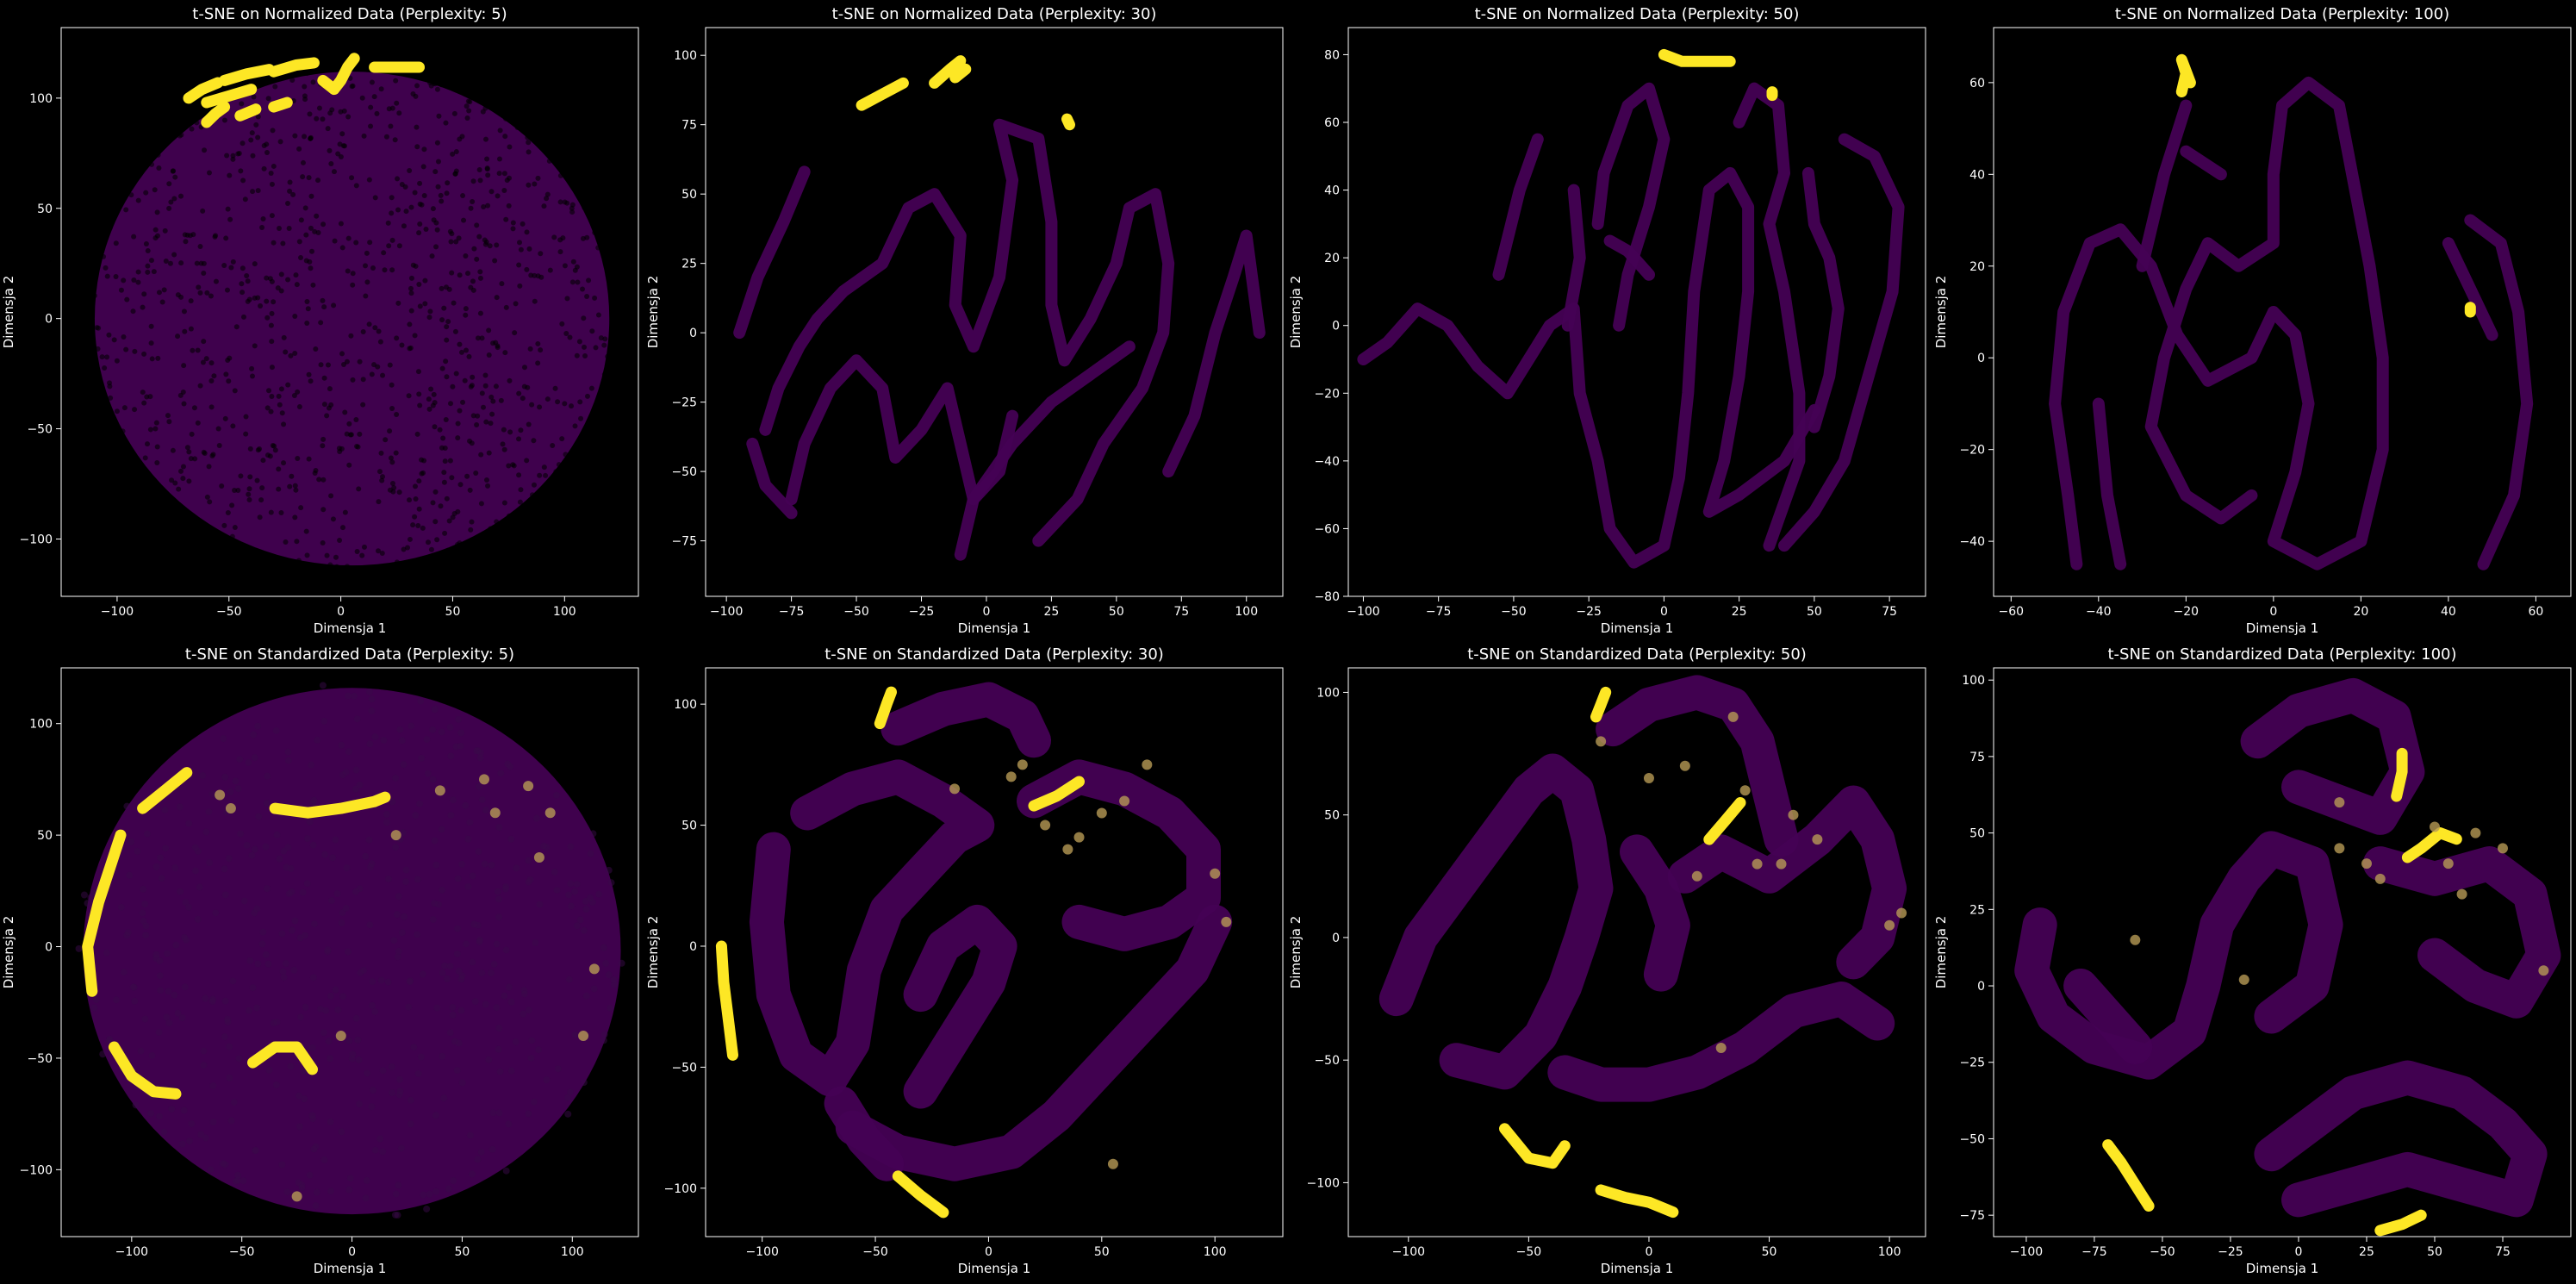 Image resolution: width=2576 pixels, height=1284 pixels. Describe the element at coordinates (221, 795) in the screenshot. I see `mixed-point` at that location.